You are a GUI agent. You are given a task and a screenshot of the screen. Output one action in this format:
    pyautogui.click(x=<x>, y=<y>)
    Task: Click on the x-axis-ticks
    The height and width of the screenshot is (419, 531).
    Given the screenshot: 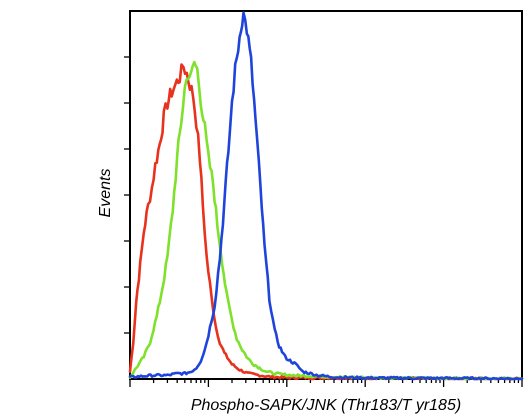 What is the action you would take?
    pyautogui.click(x=326, y=383)
    